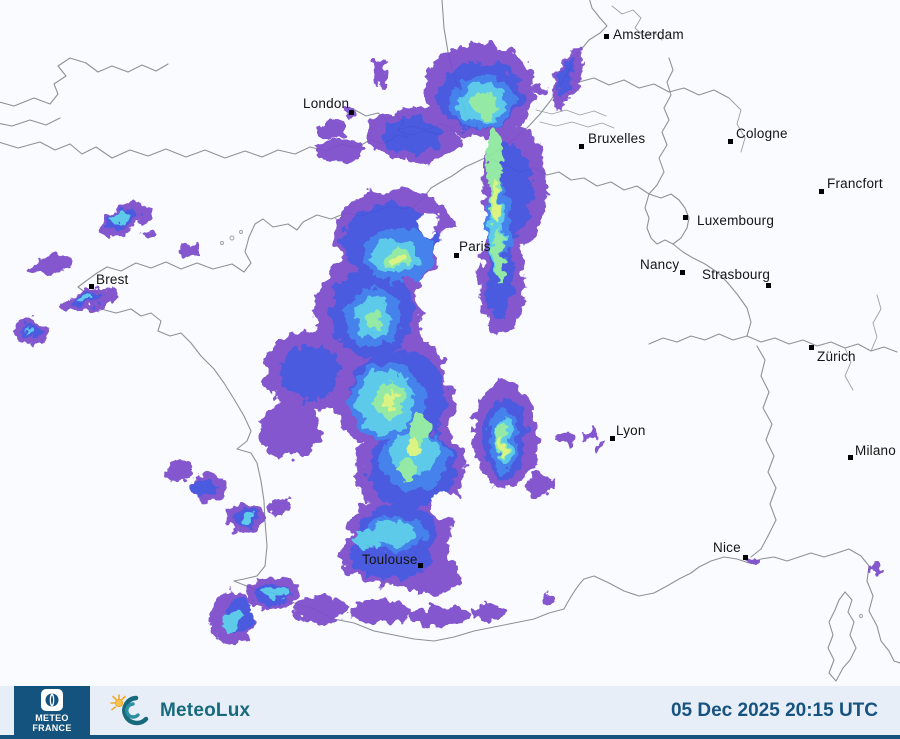  Describe the element at coordinates (129, 709) in the screenshot. I see `meteolux-icon` at that location.